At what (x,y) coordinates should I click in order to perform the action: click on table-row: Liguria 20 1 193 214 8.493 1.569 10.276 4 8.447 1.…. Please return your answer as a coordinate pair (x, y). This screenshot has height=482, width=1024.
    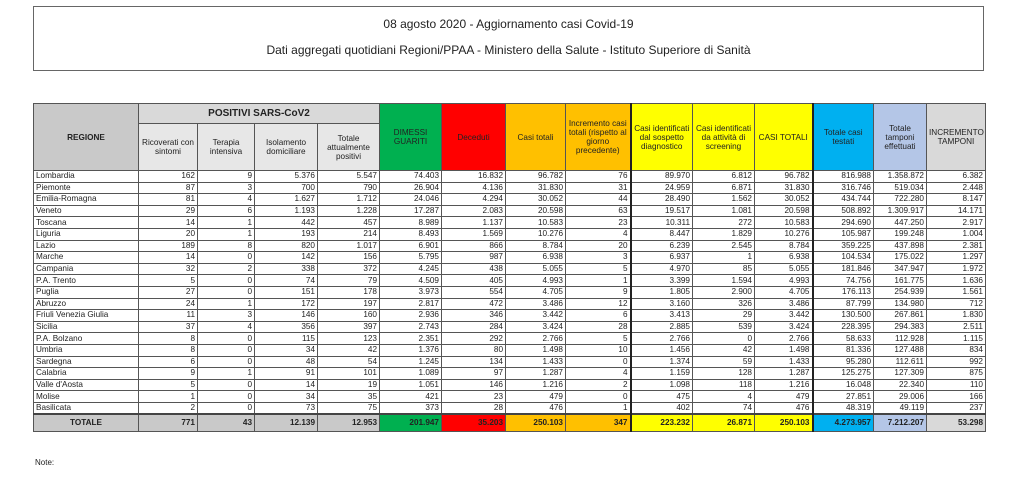
    Looking at the image, I should click on (509, 234).